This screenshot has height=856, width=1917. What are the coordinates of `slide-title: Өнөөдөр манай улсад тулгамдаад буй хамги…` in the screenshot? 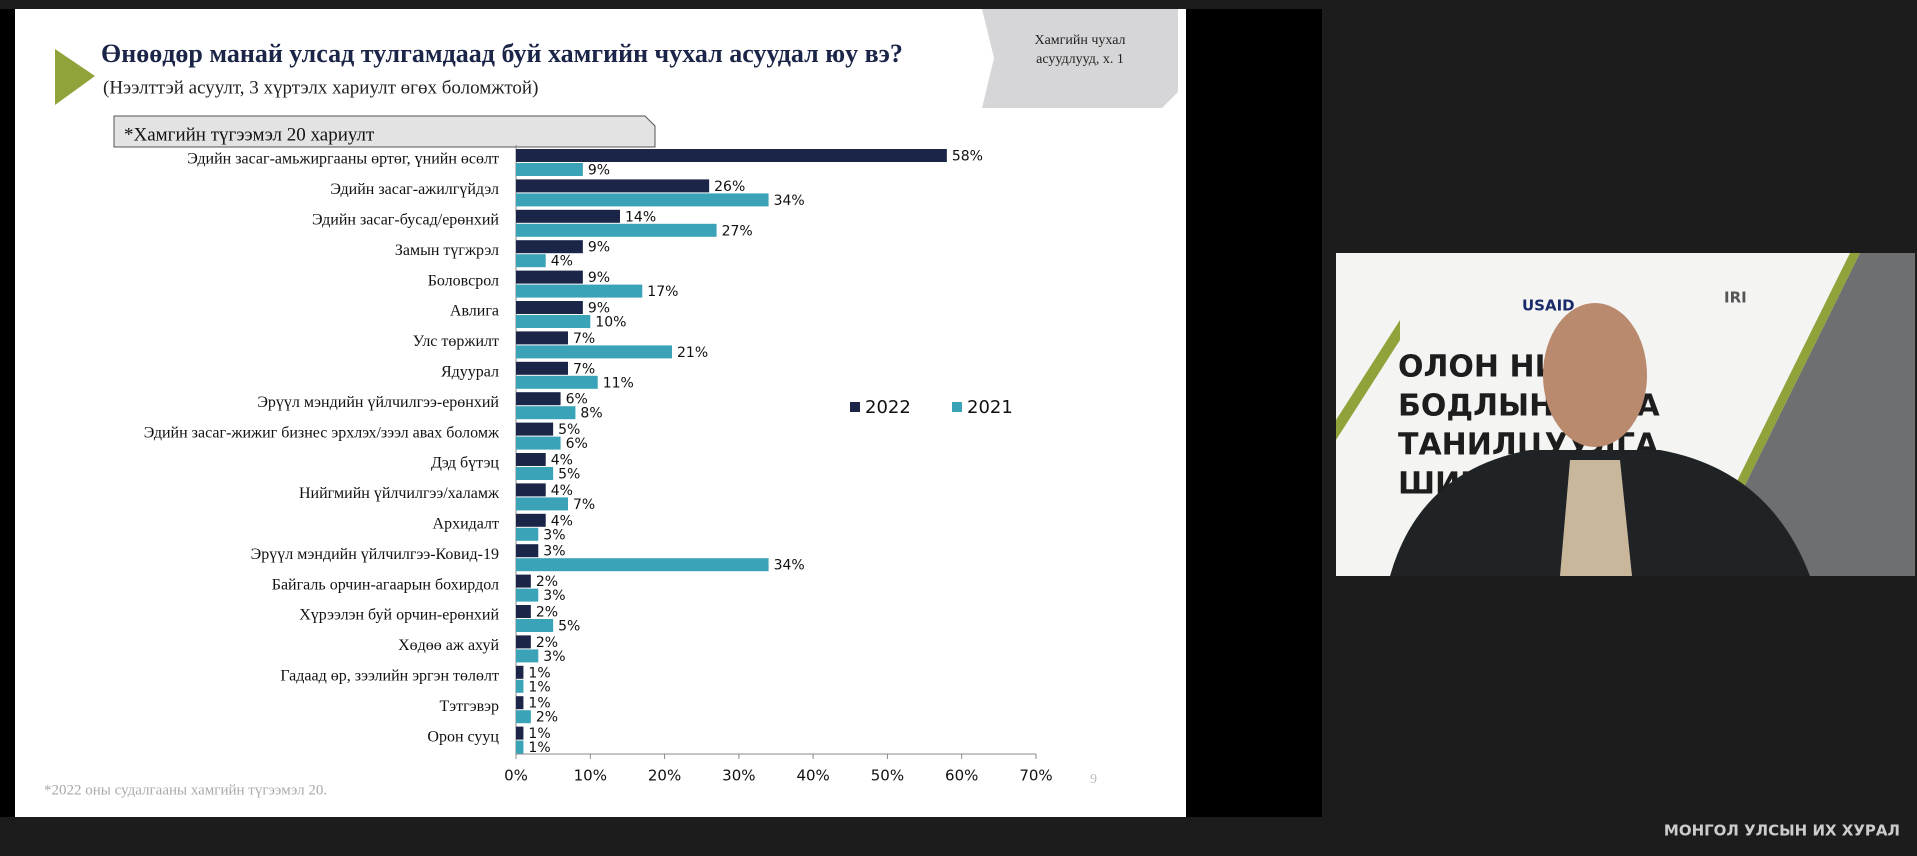 It's located at (502, 53).